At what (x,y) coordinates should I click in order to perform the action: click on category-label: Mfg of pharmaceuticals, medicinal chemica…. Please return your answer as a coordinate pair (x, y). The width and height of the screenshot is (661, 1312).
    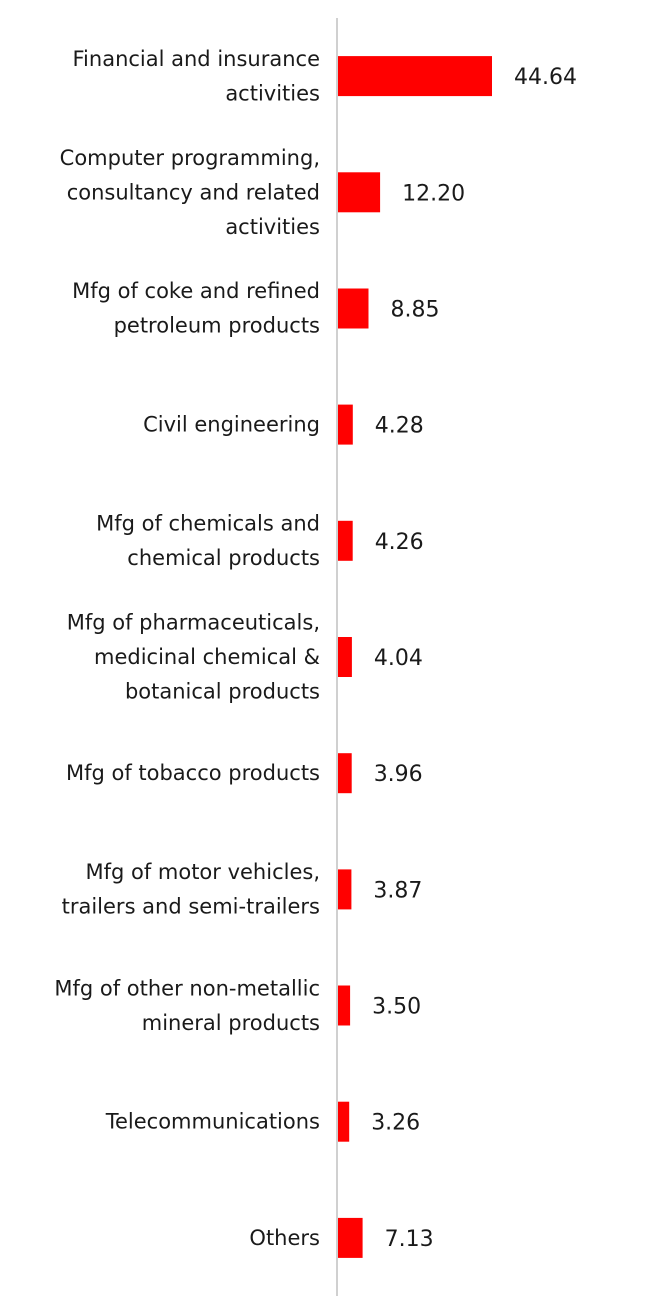
    Looking at the image, I should click on (193, 657).